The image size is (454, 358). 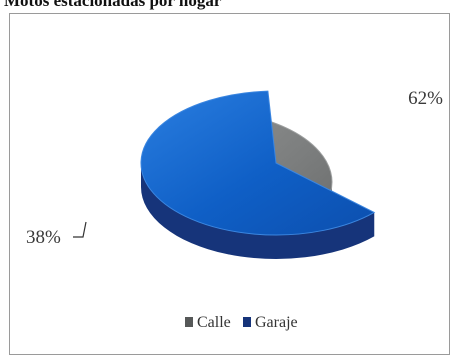 What do you see at coordinates (425, 98) in the screenshot?
I see `data-label-garaje: 62%` at bounding box center [425, 98].